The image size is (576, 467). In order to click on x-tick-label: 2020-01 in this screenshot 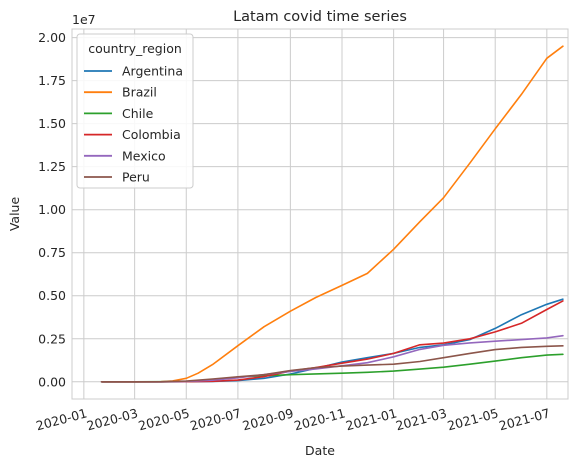, I will do `click(61, 419)`.